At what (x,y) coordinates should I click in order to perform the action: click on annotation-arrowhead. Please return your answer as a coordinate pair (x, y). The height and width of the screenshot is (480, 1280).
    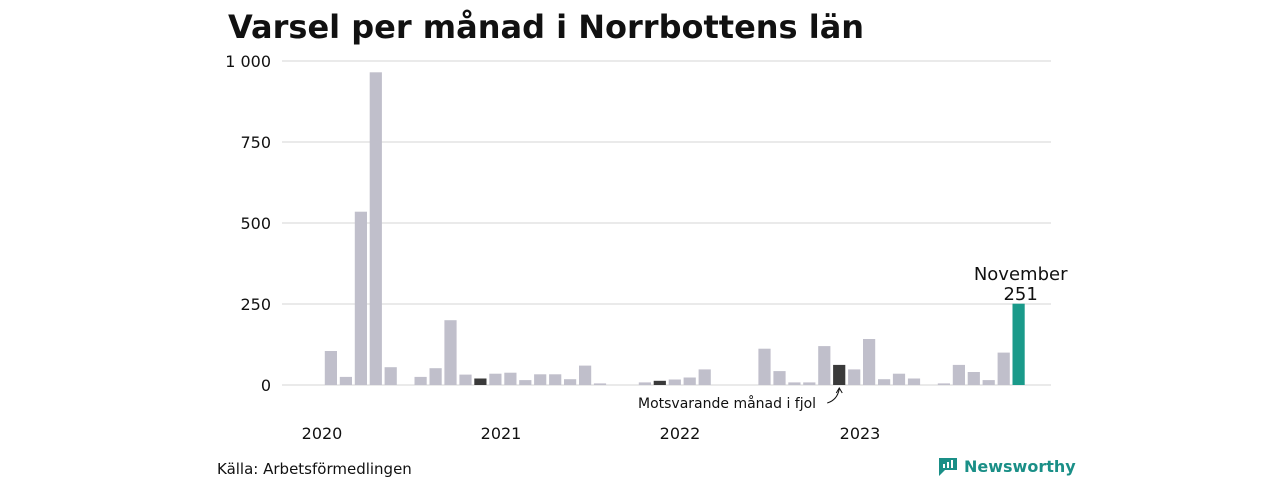
    Looking at the image, I should click on (839, 390).